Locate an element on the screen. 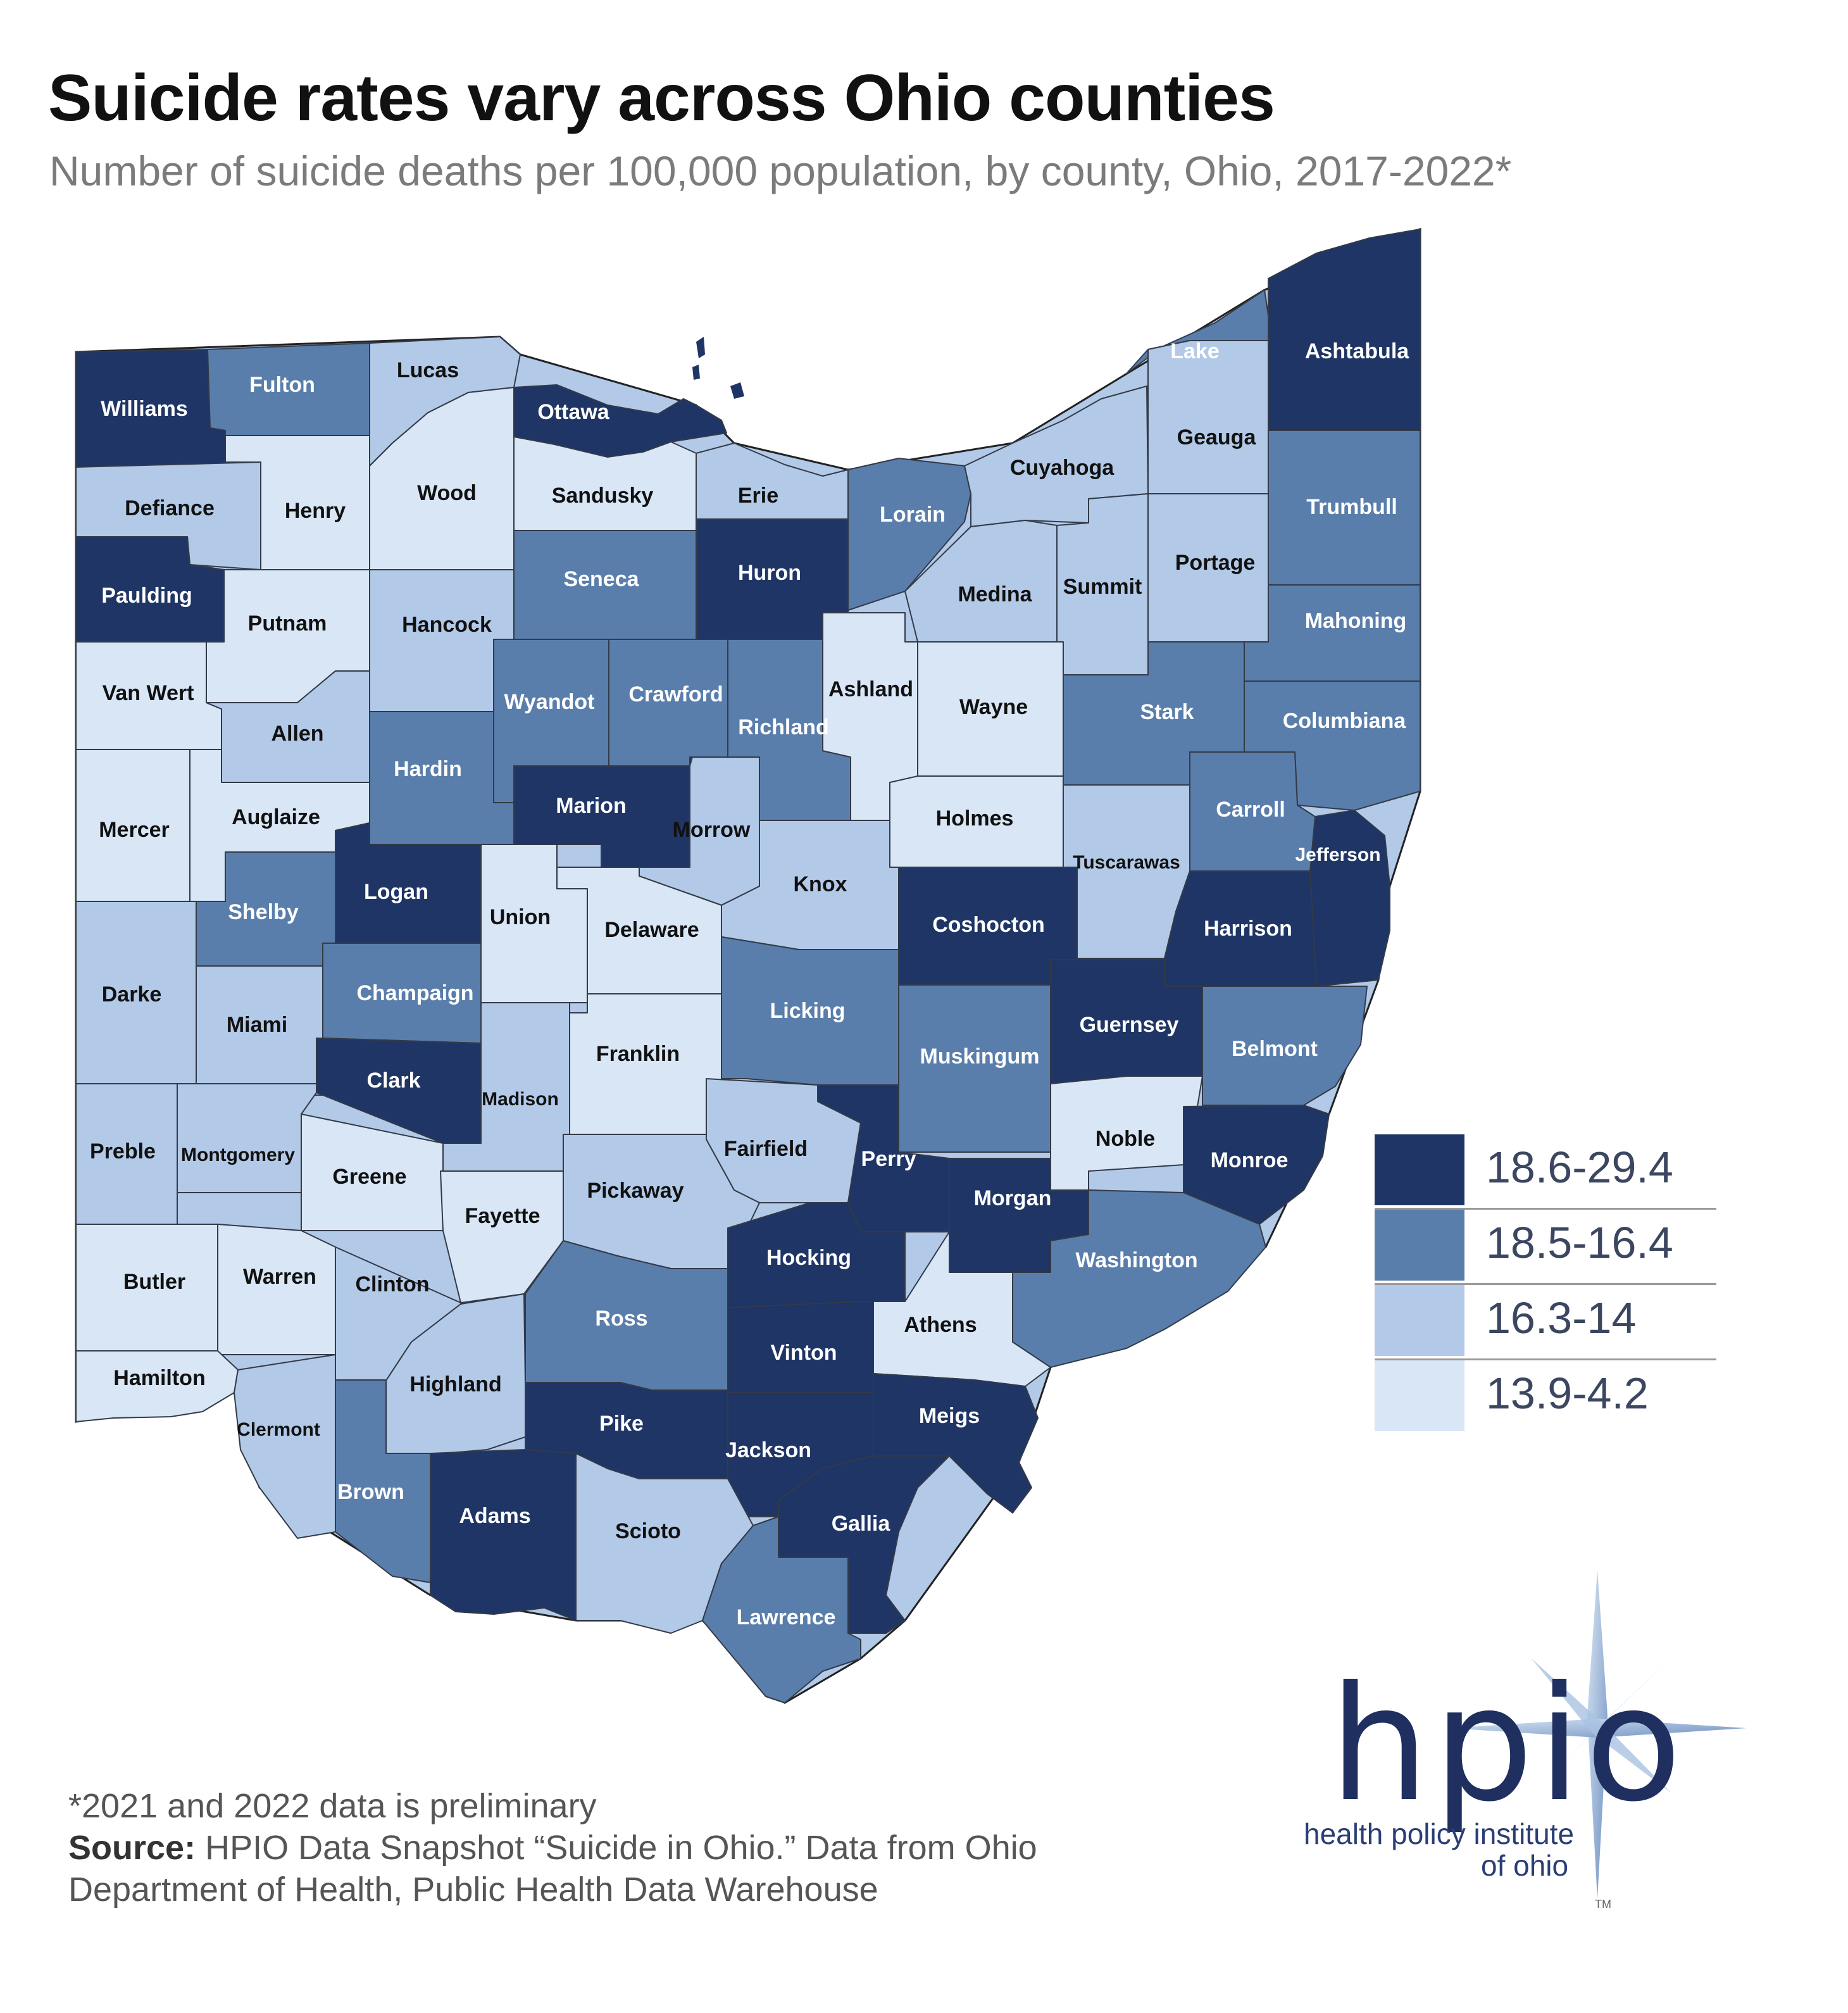  county-label: Perry is located at coordinates (888, 1159).